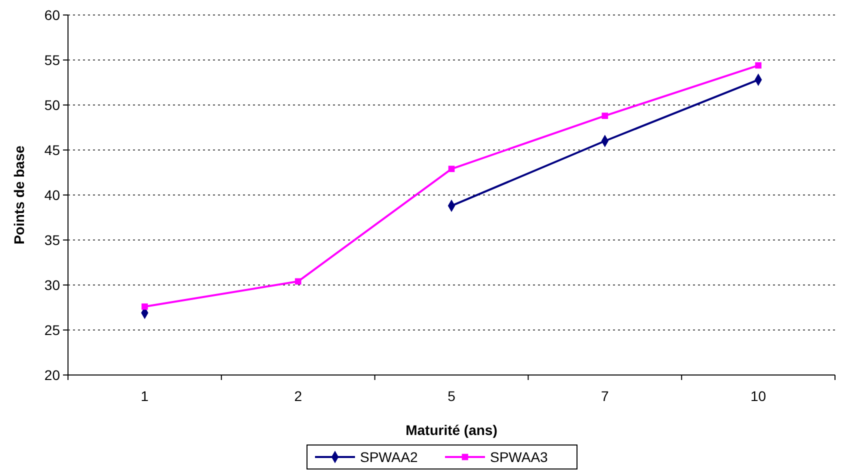  Describe the element at coordinates (605, 396) in the screenshot. I see `x-tick-label: 7` at that location.